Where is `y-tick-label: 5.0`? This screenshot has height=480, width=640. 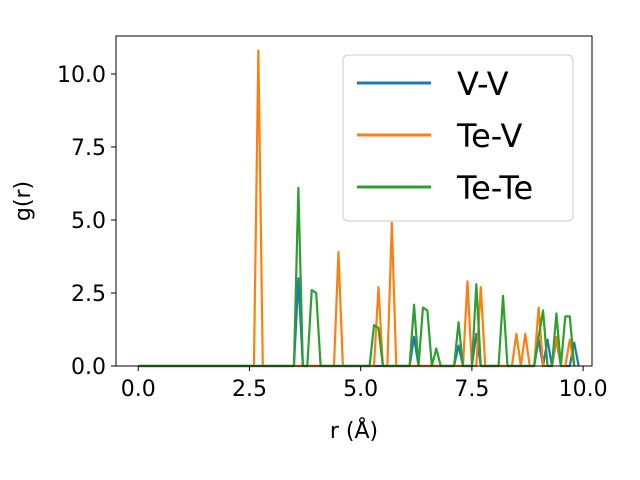
y-tick-label: 5.0 is located at coordinates (88, 221).